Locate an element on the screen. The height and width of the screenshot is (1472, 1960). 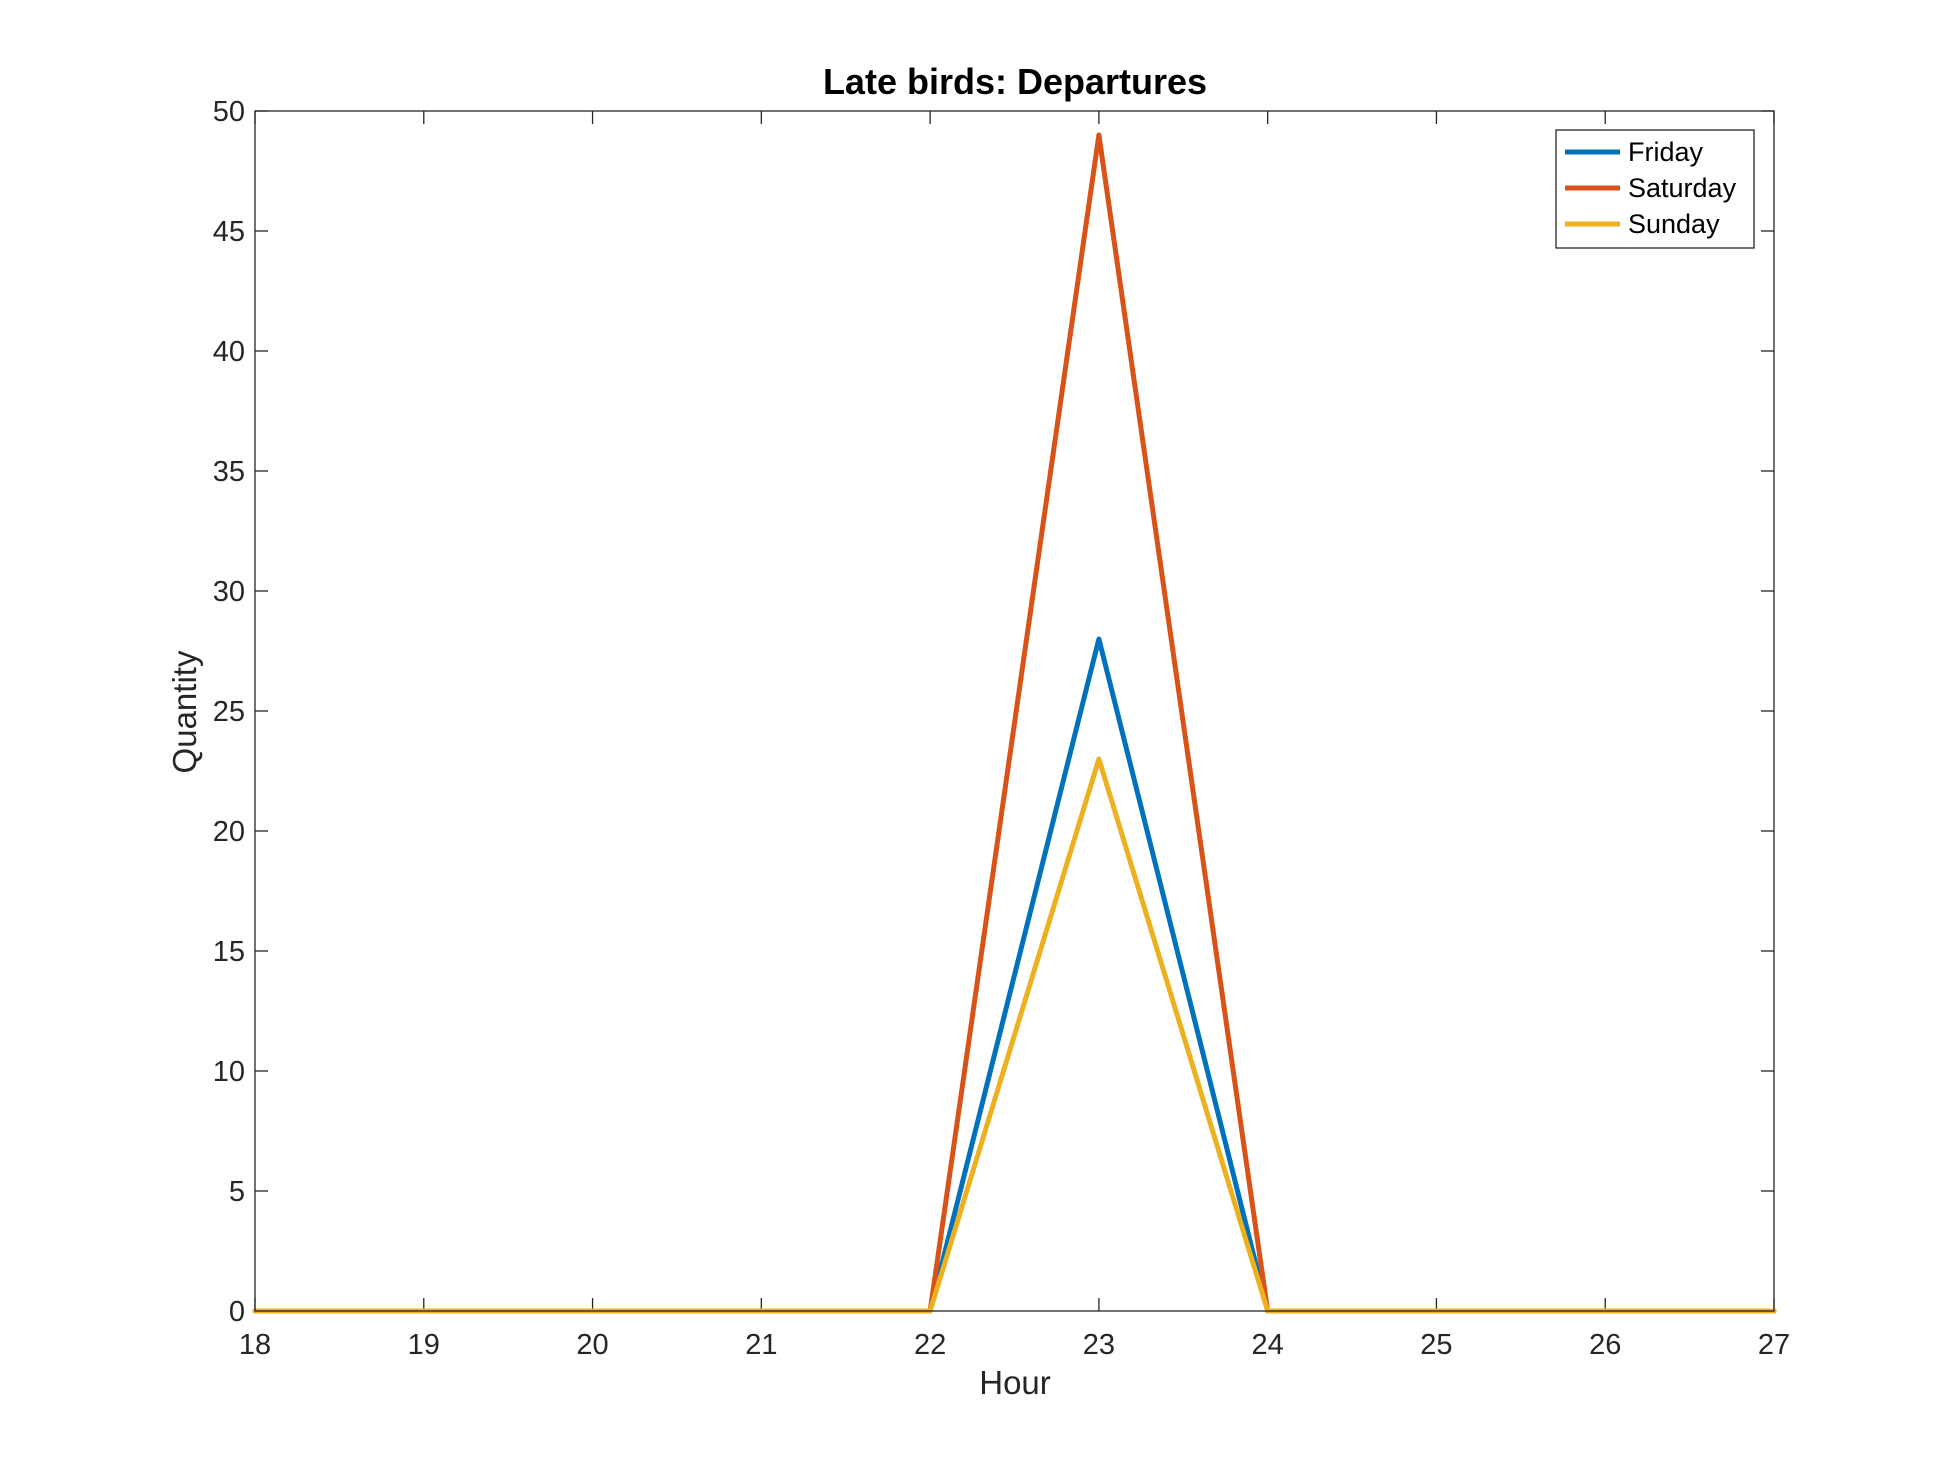
x-tick-label: 19 is located at coordinates (424, 1345).